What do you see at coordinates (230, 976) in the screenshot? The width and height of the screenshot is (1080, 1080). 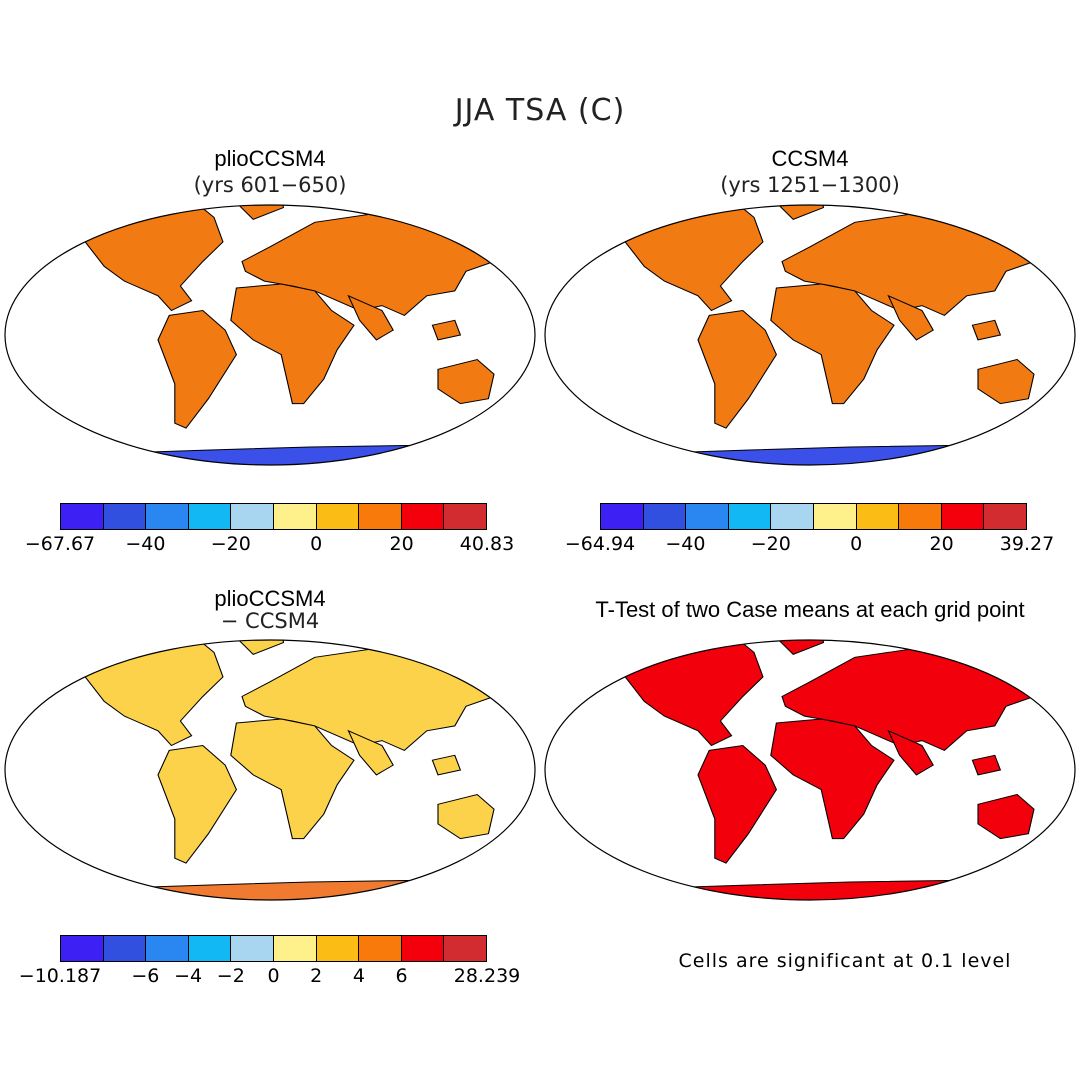 I see `colorbar-tick-label: −2` at bounding box center [230, 976].